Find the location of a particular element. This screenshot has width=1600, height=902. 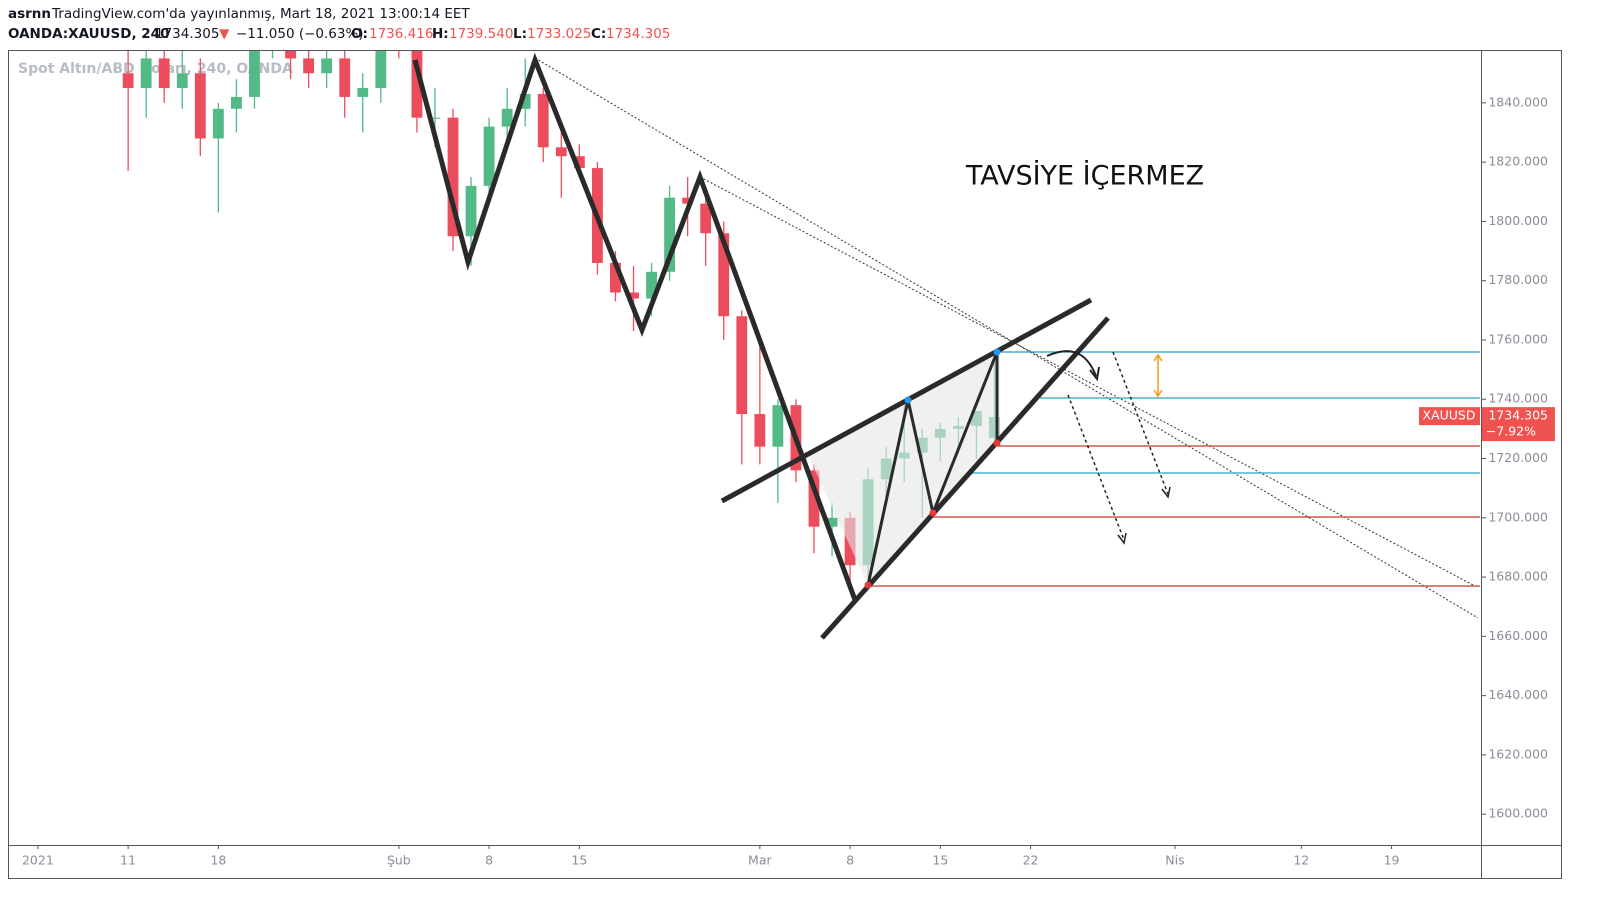

last-price-symbol: XAUUSD is located at coordinates (1449, 415).